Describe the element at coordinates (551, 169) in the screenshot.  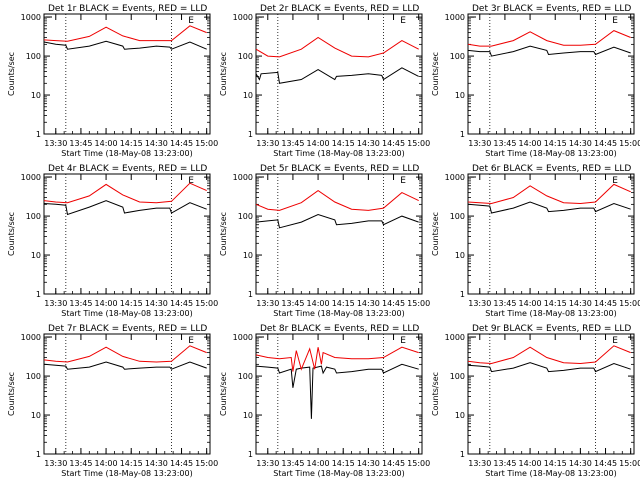
I see `panel-title: Det 6r BLACK = Events, RED = LLD` at that location.